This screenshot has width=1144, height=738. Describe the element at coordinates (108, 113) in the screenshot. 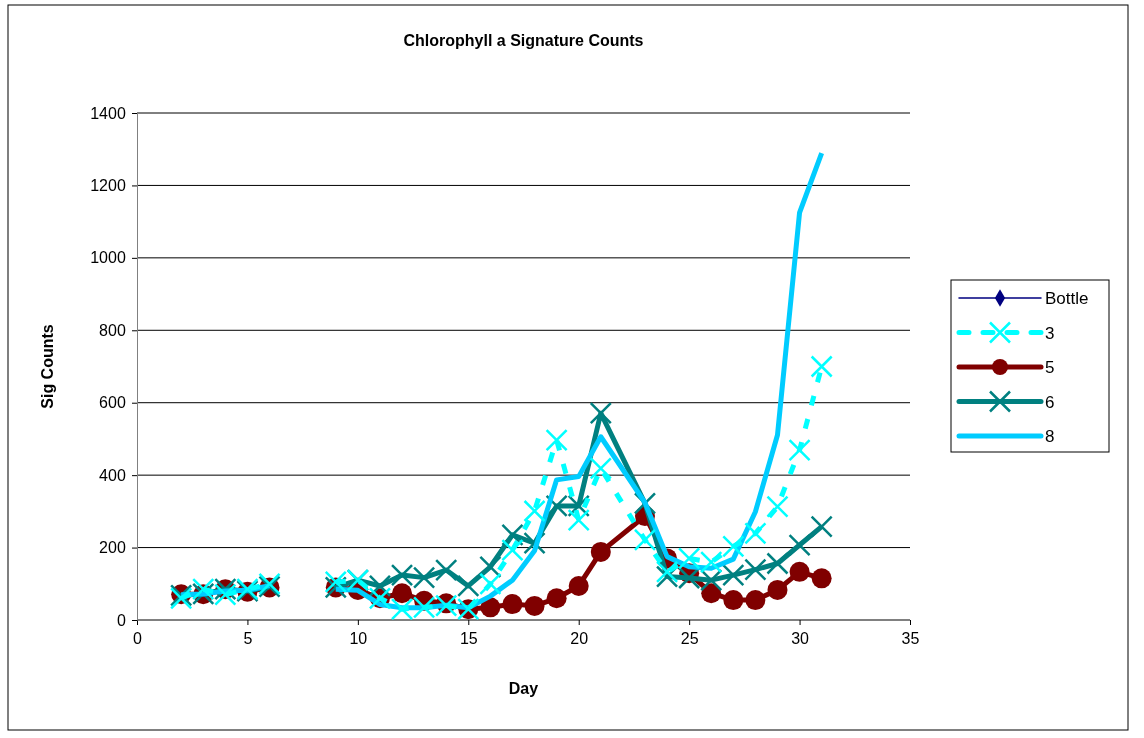

I see `y-tick-label: 1400` at that location.